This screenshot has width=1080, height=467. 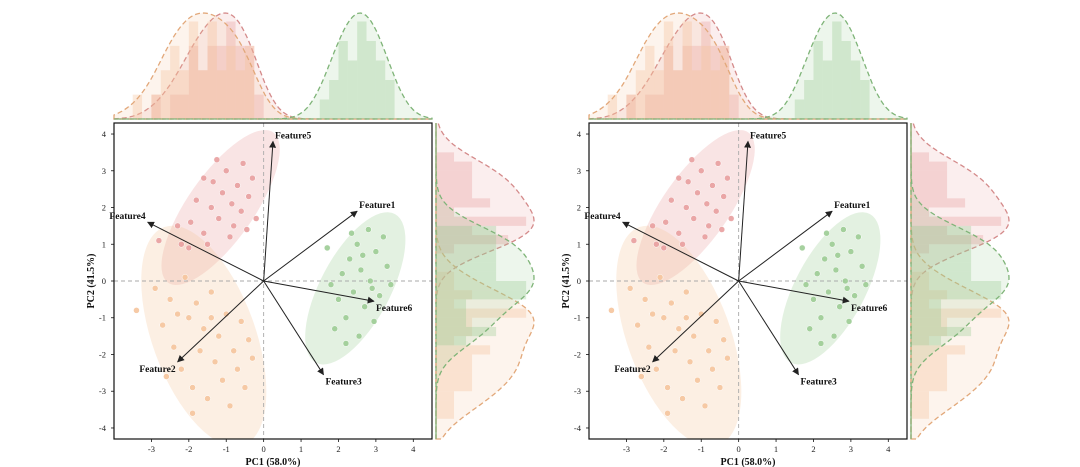 I want to click on y-tick-label: -3, so click(x=577, y=391).